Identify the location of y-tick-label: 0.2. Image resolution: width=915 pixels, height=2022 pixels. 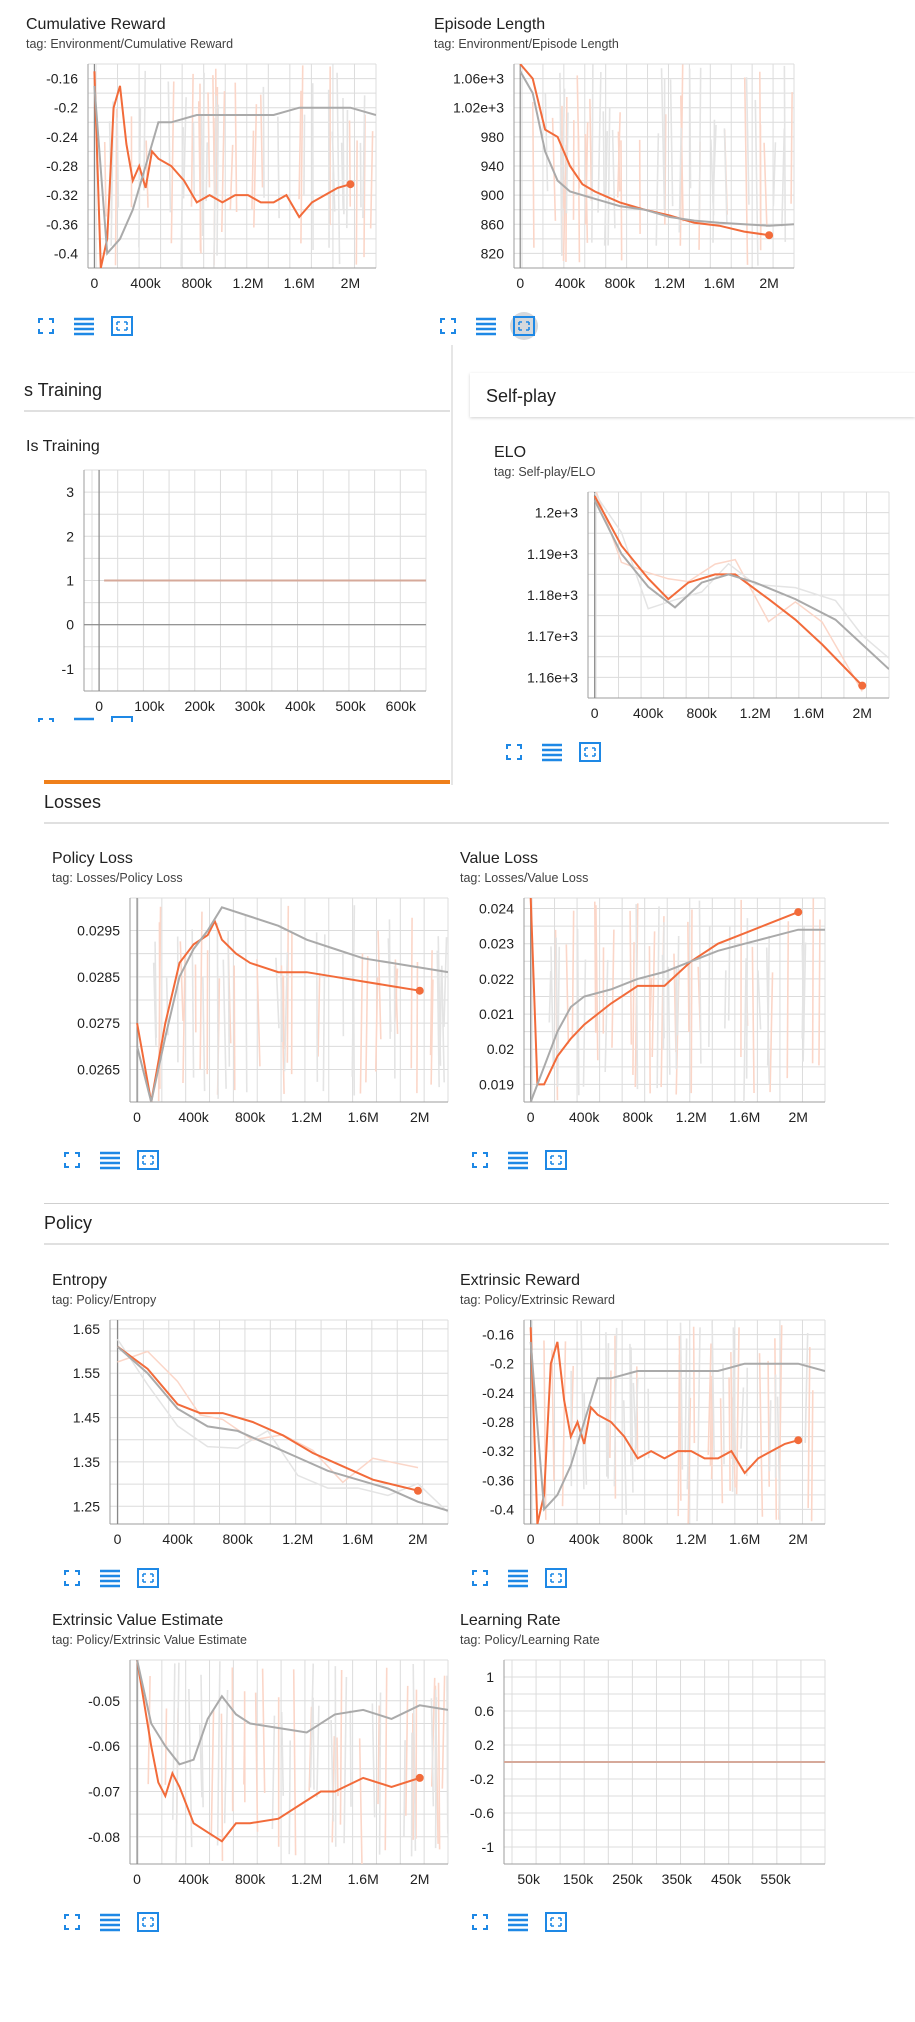
(485, 1745).